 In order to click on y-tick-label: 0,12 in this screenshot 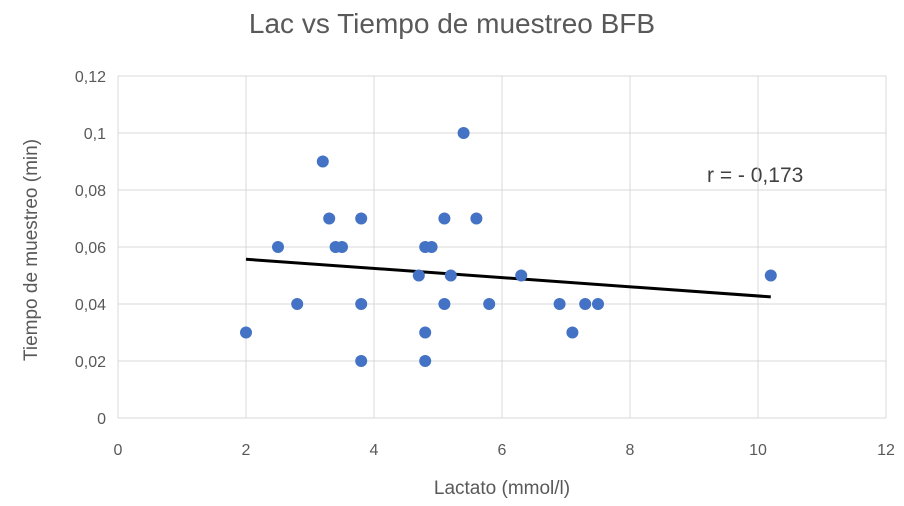, I will do `click(90, 77)`.